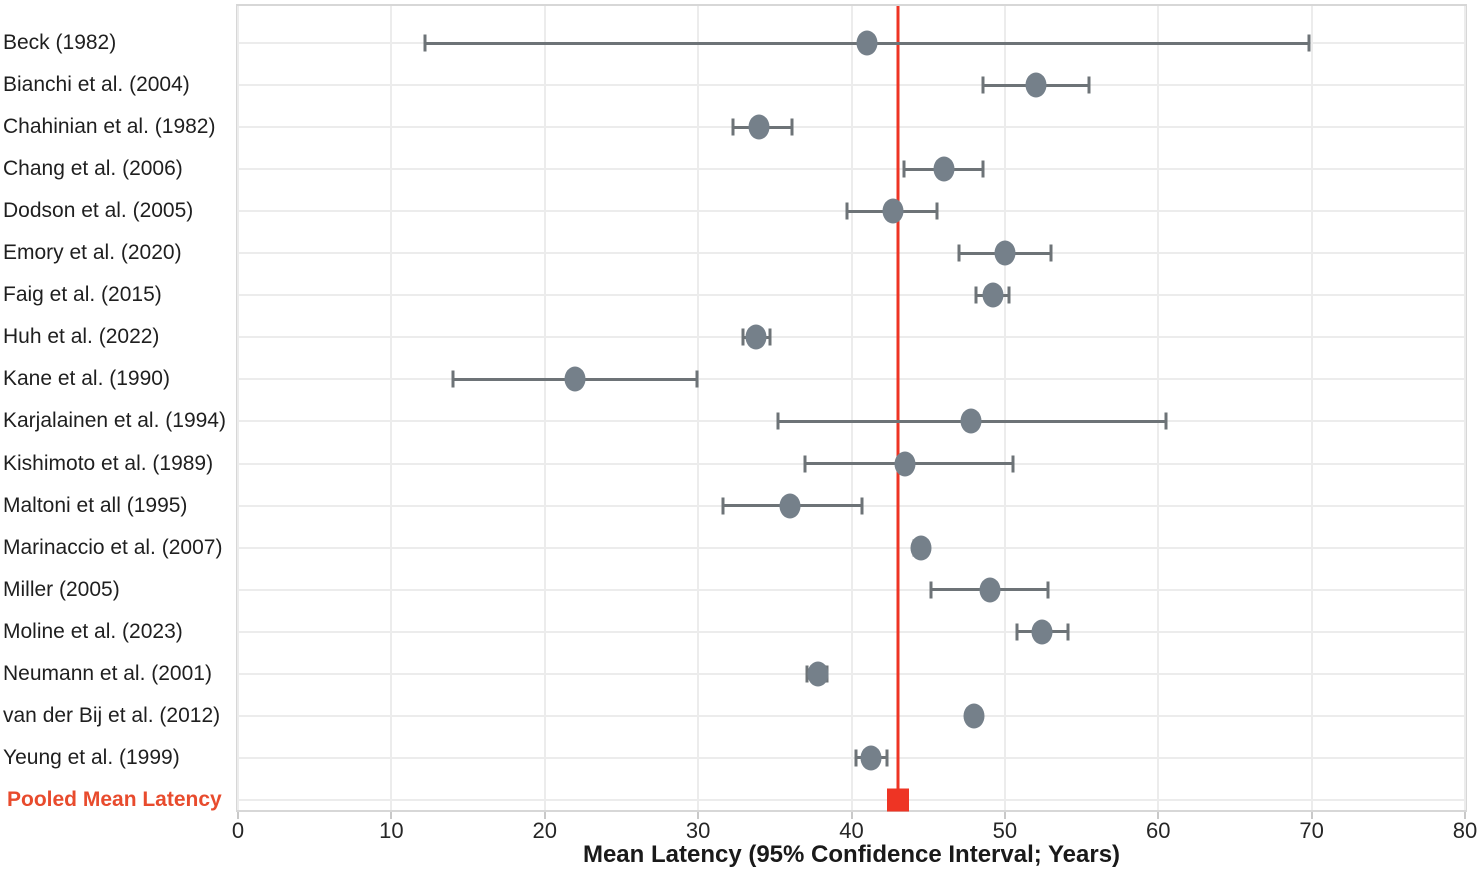 The height and width of the screenshot is (879, 1483). I want to click on x-tick-label: 80, so click(1465, 830).